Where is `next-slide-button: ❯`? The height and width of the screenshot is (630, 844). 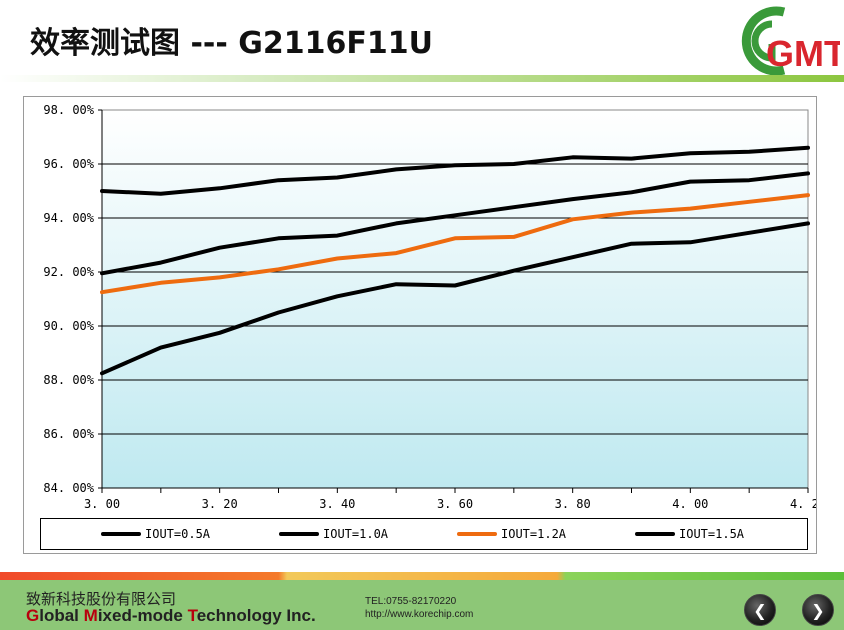 next-slide-button: ❯ is located at coordinates (818, 610).